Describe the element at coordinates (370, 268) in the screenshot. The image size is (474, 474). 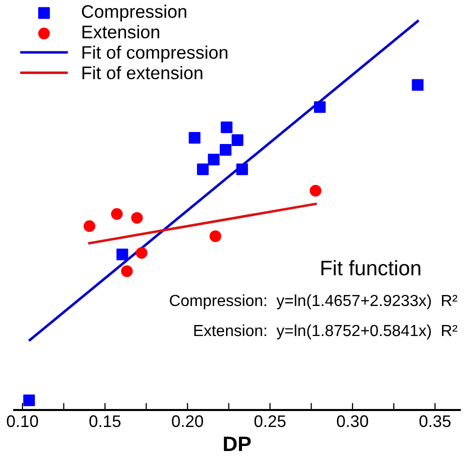
I see `annotation: Fit function` at that location.